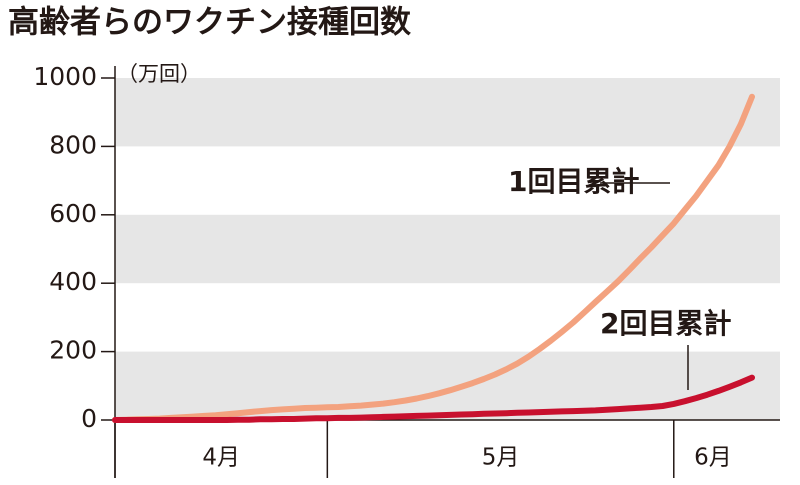  Describe the element at coordinates (73, 350) in the screenshot. I see `y-tick-label: 200` at that location.